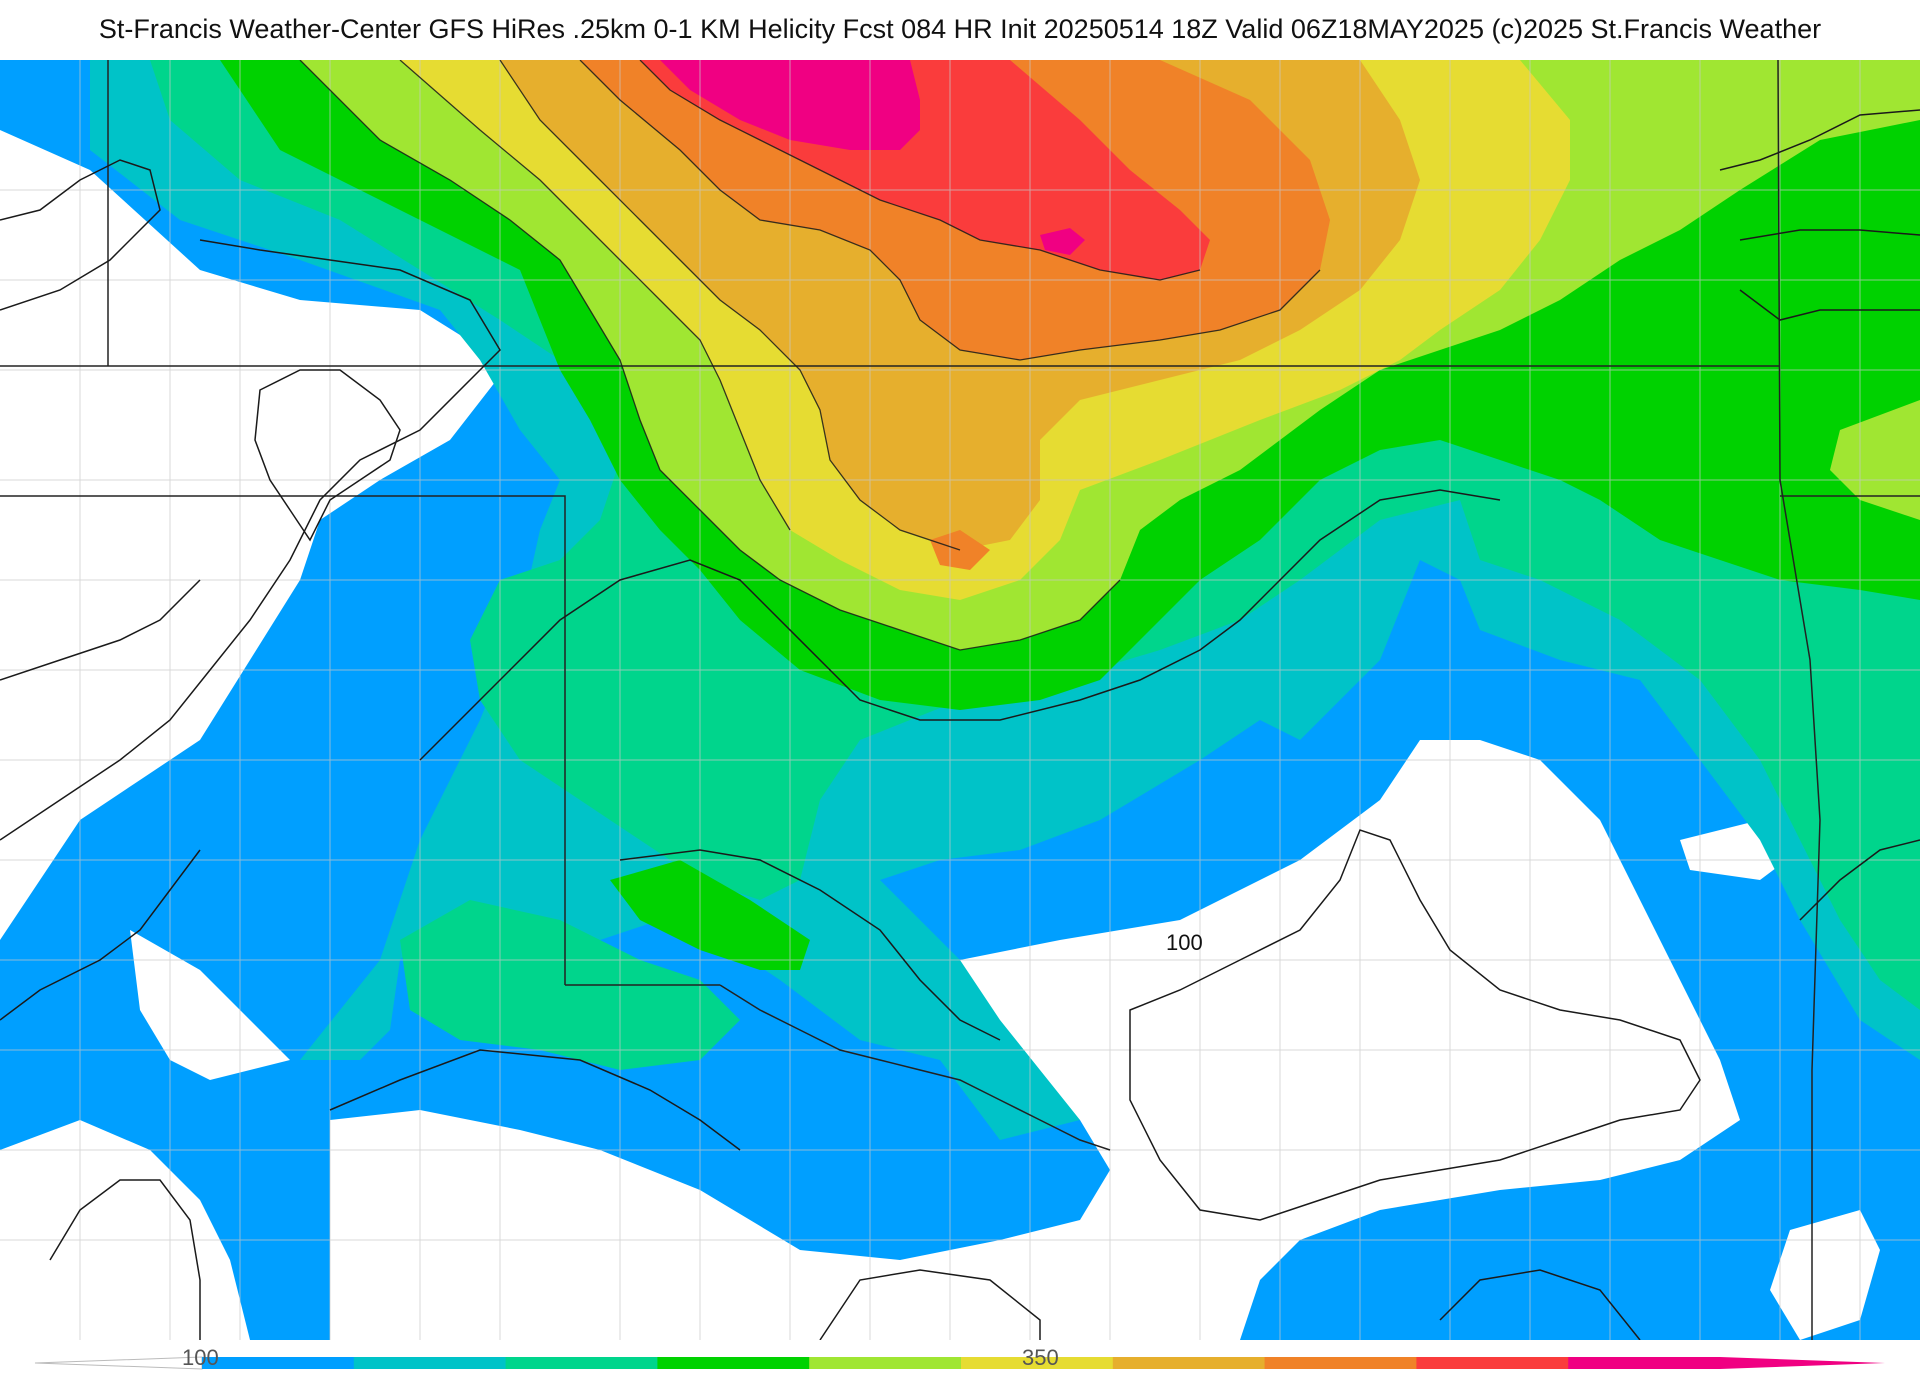 The height and width of the screenshot is (1400, 1920). Describe the element at coordinates (118, 1363) in the screenshot. I see `colorbar-segment-below-range` at that location.